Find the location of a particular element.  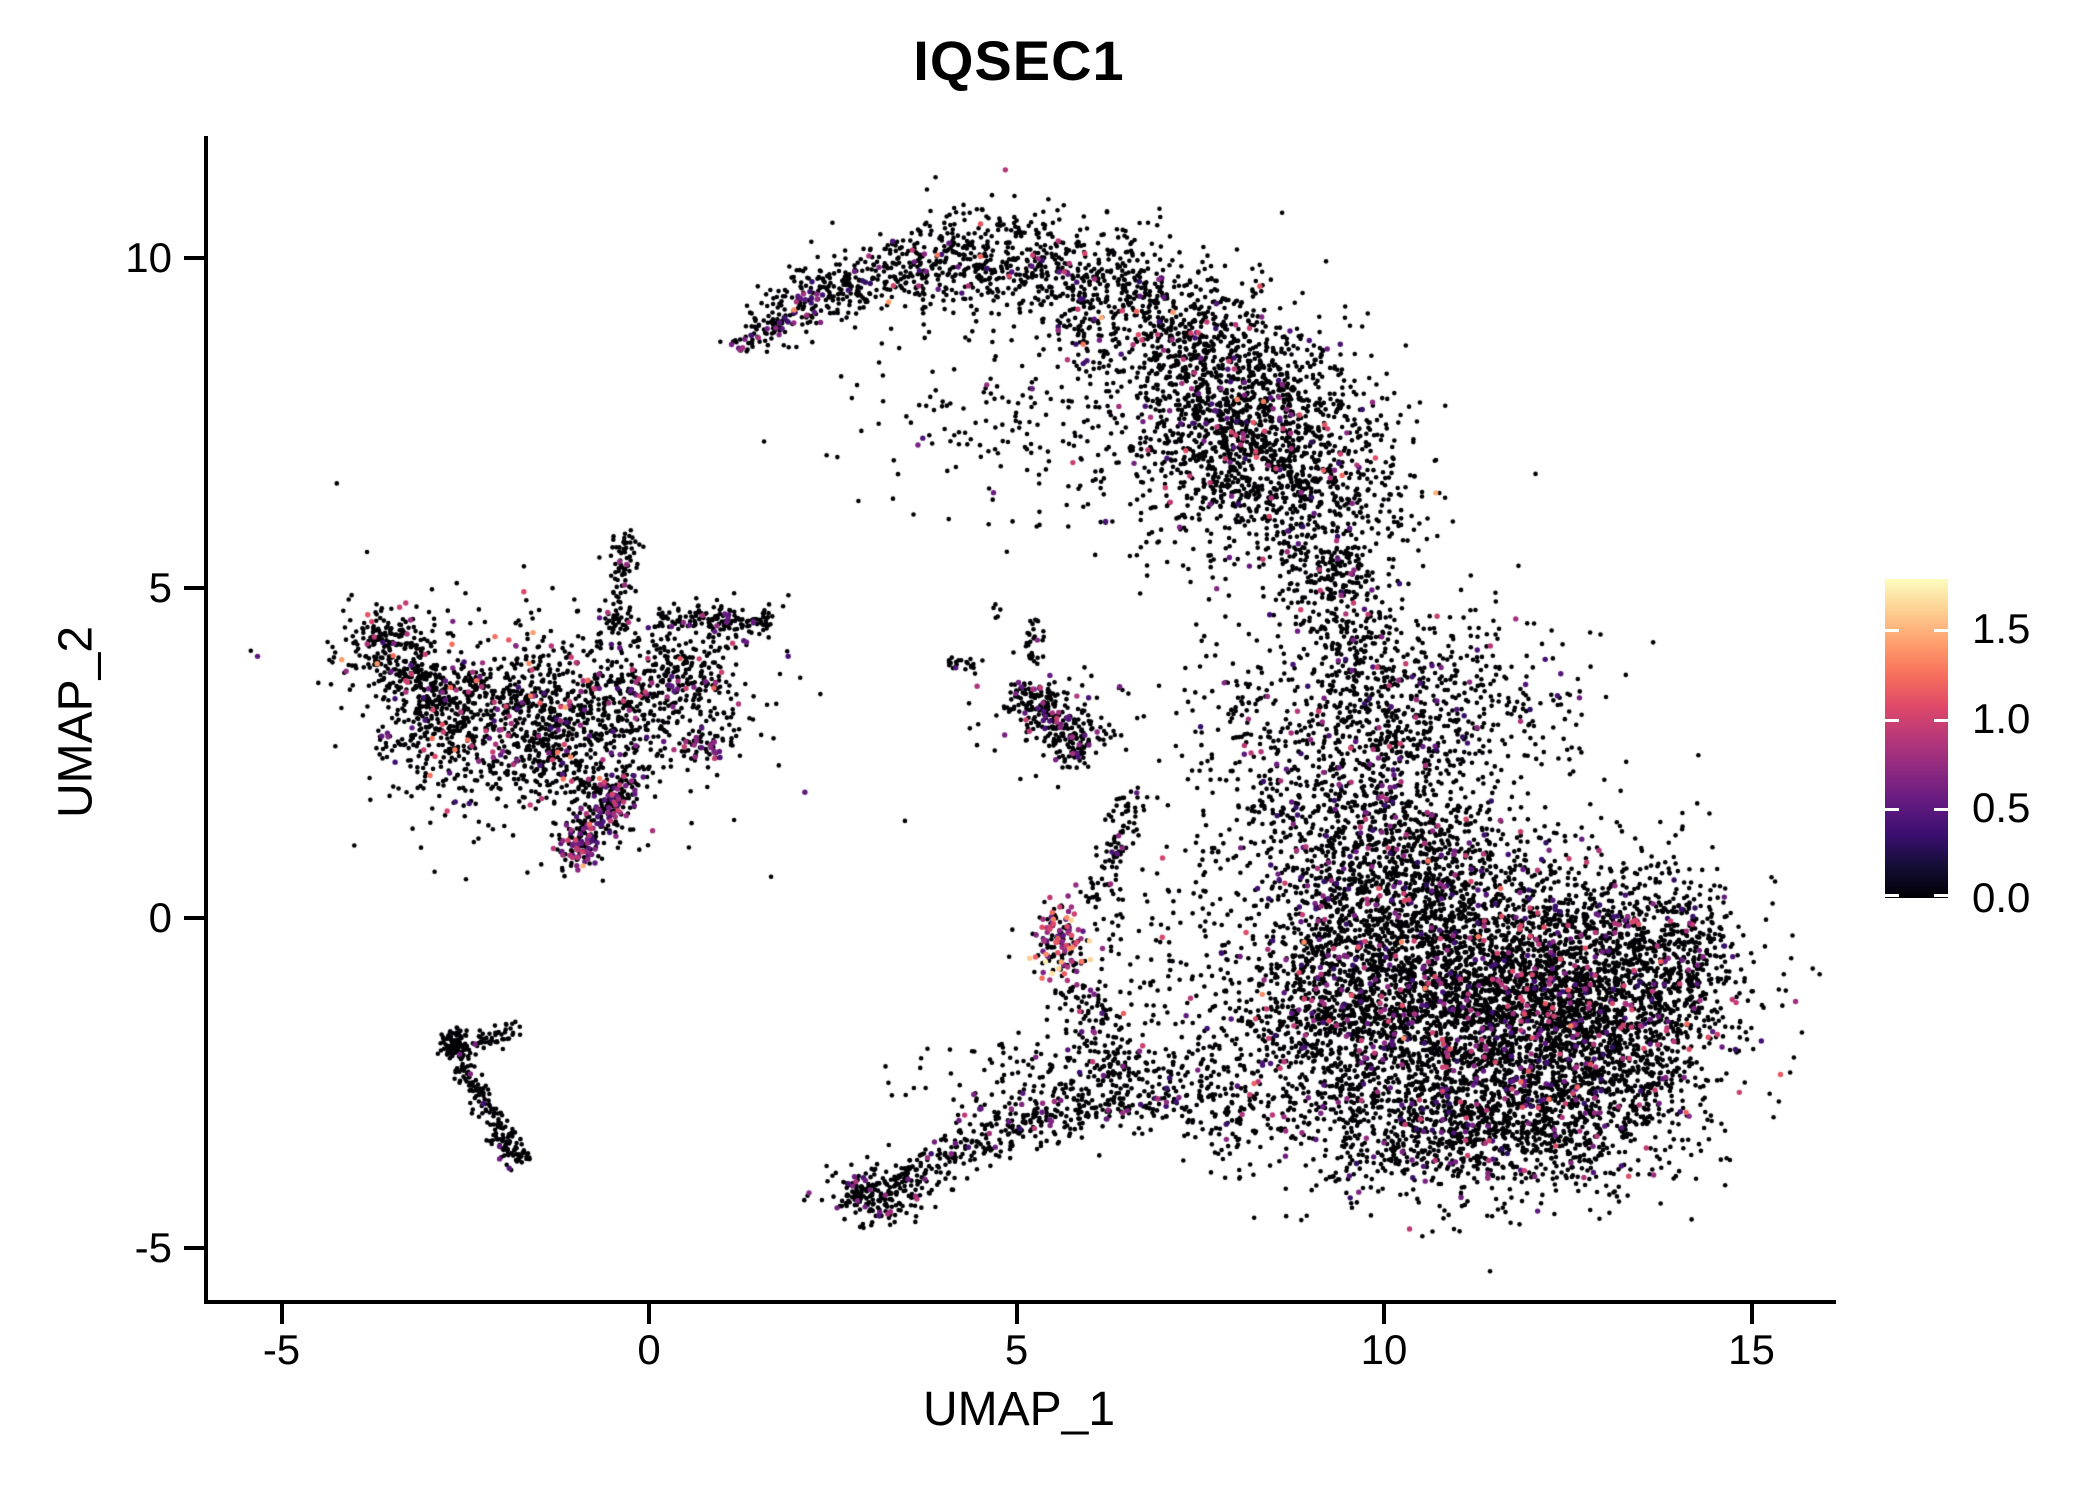

x-axis-tick-label: 15 is located at coordinates (1751, 1349).